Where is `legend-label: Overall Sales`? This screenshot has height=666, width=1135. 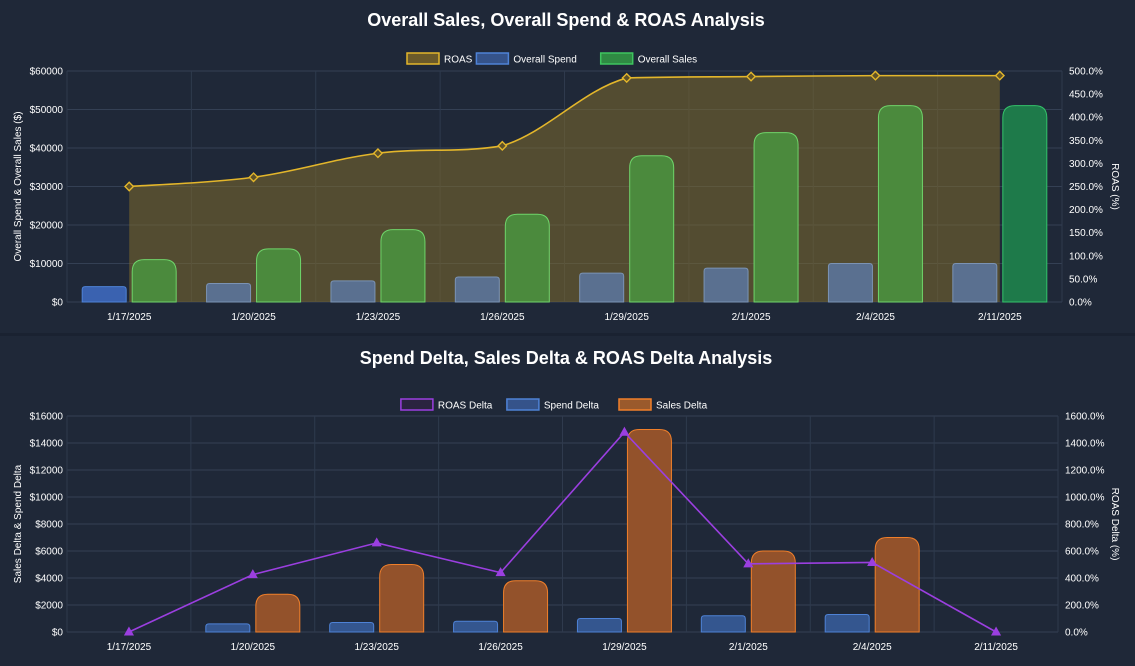 legend-label: Overall Sales is located at coordinates (667, 60).